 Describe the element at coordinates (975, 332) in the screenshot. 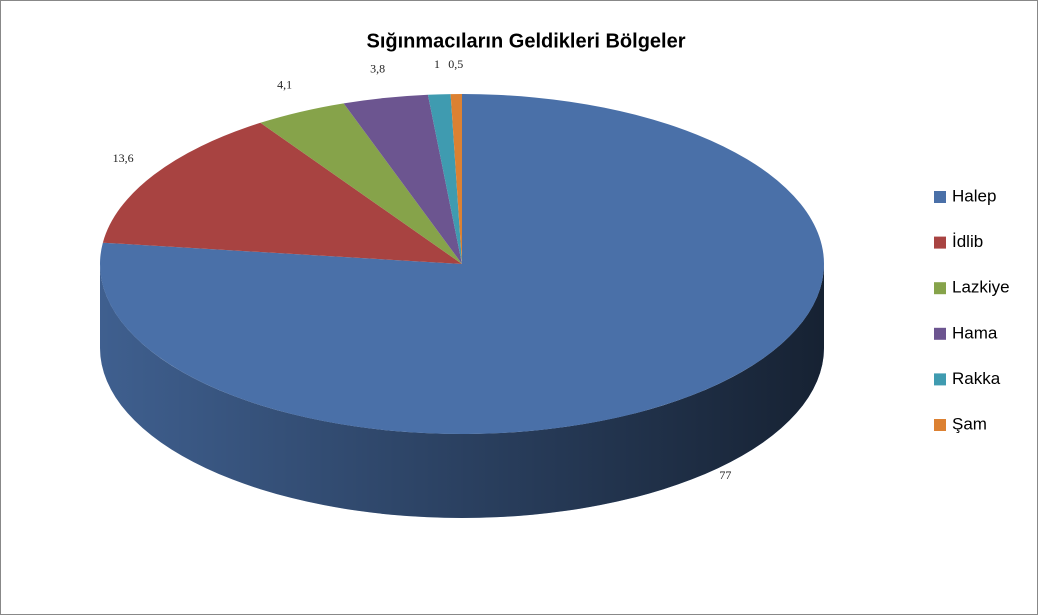

I see `legend-label: Hama` at that location.